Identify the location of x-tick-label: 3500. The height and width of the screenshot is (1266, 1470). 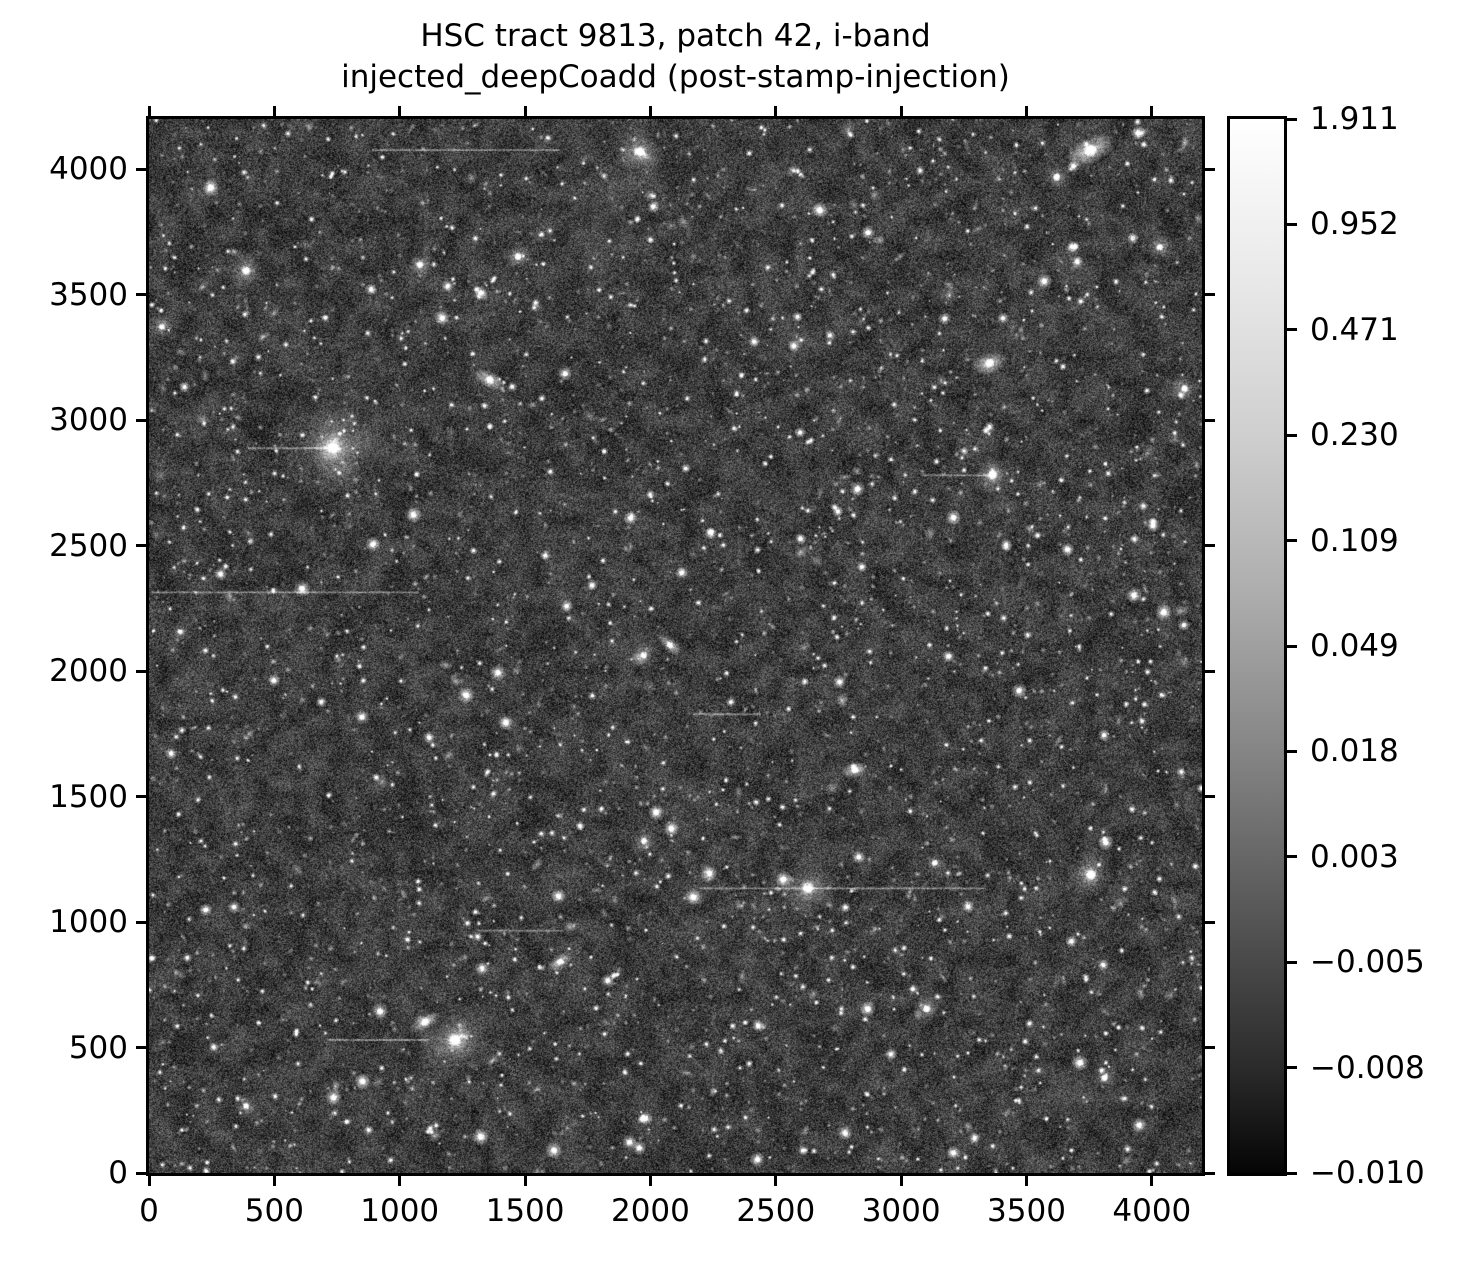
(1026, 1211).